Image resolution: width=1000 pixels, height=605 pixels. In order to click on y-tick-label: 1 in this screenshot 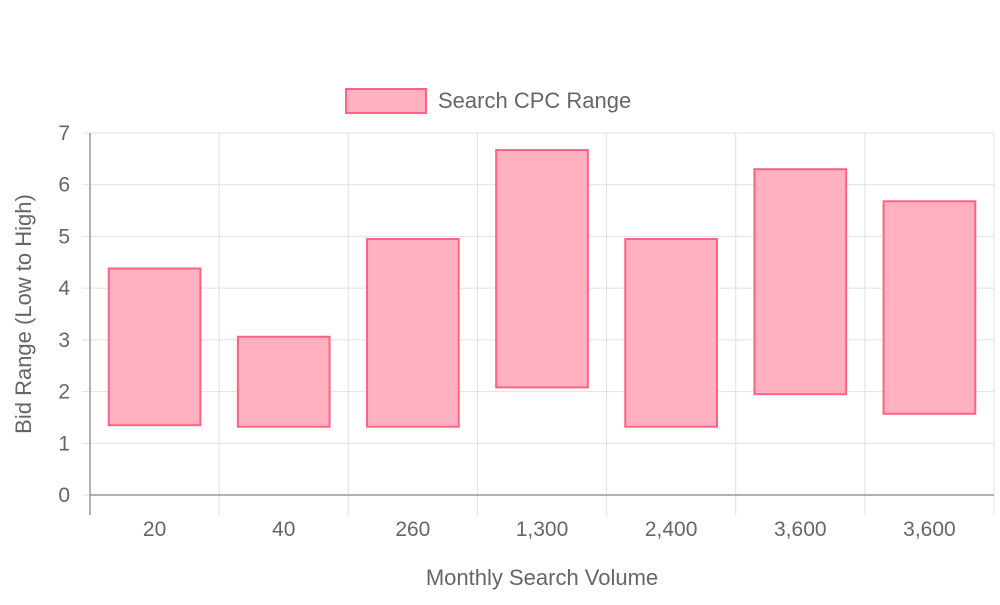, I will do `click(64, 443)`.